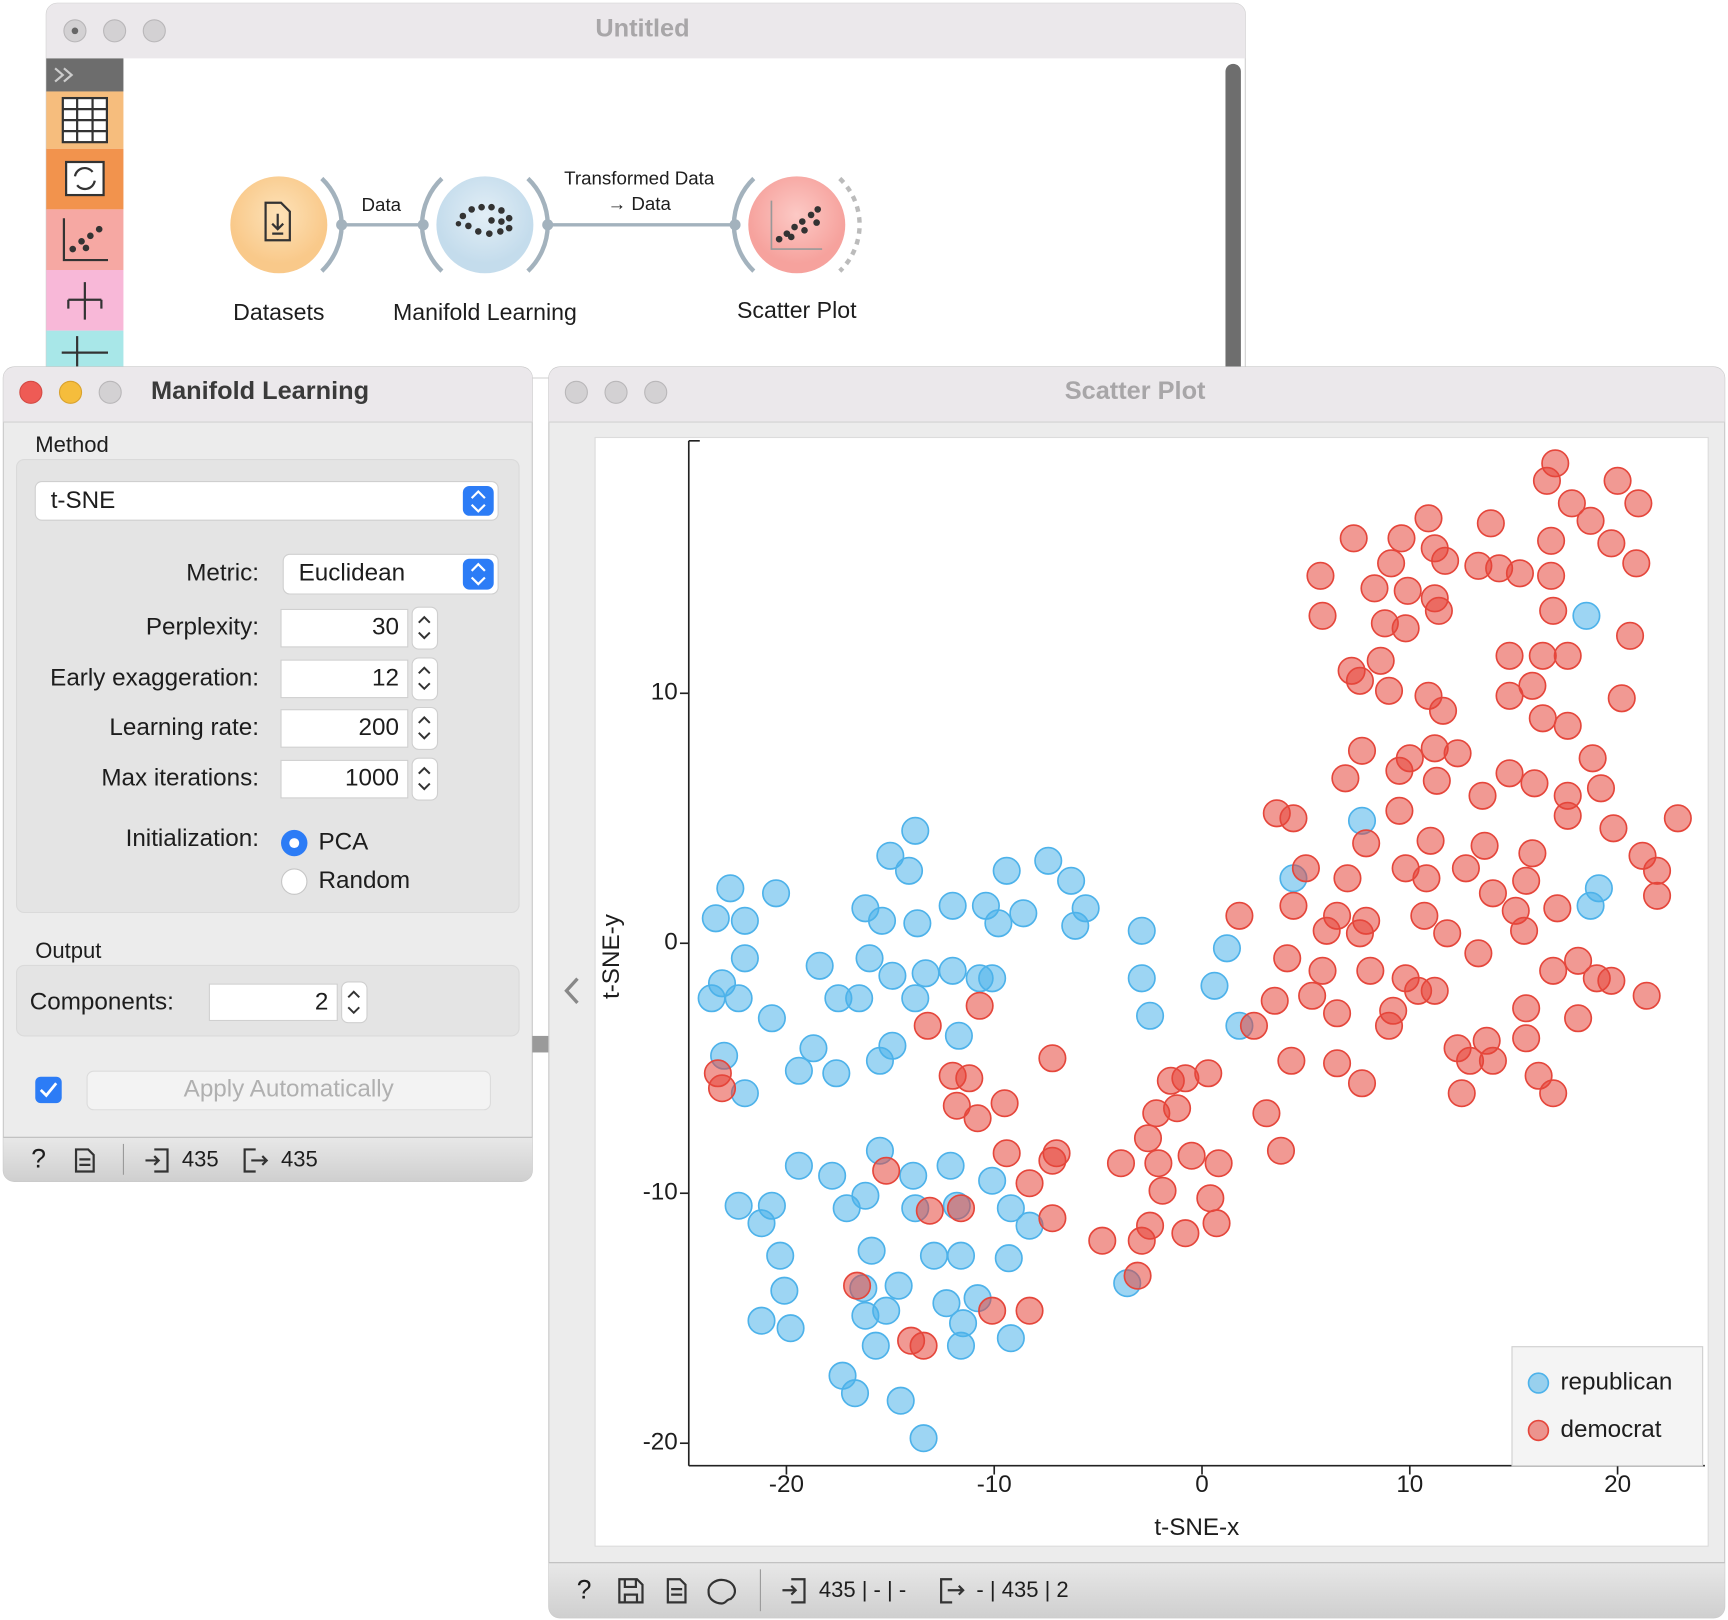 This screenshot has width=1728, height=1620. Describe the element at coordinates (288, 1090) in the screenshot. I see `apply-button: Apply Automatically` at that location.